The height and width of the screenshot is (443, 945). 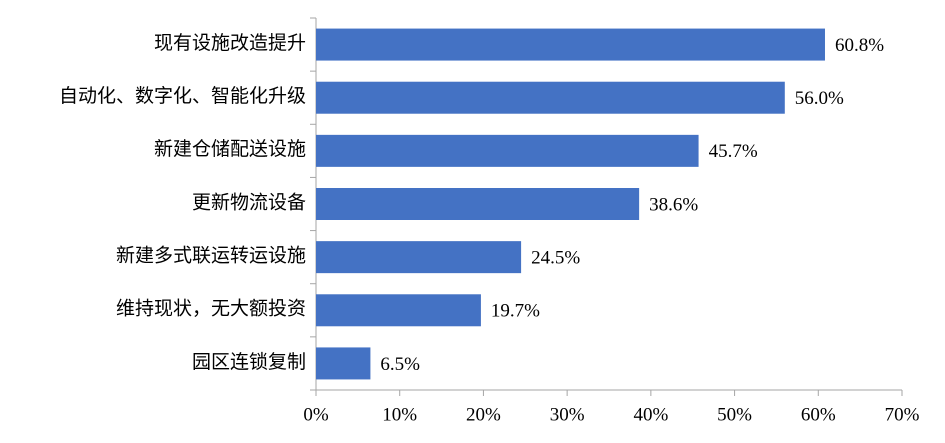 What do you see at coordinates (316, 414) in the screenshot?
I see `x-tick-label: 0%` at bounding box center [316, 414].